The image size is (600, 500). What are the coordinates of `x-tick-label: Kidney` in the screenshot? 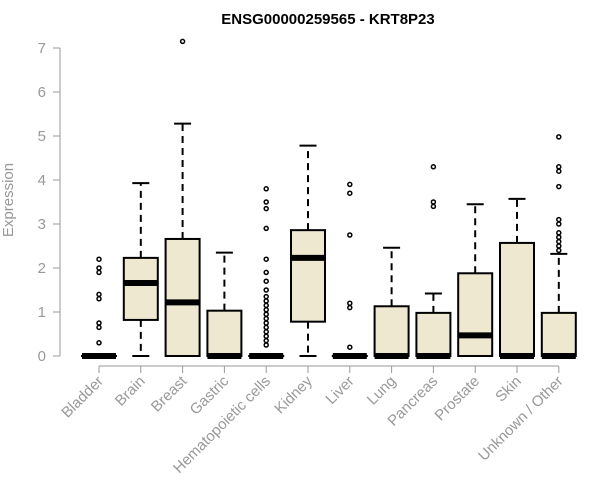 It's located at (293, 394).